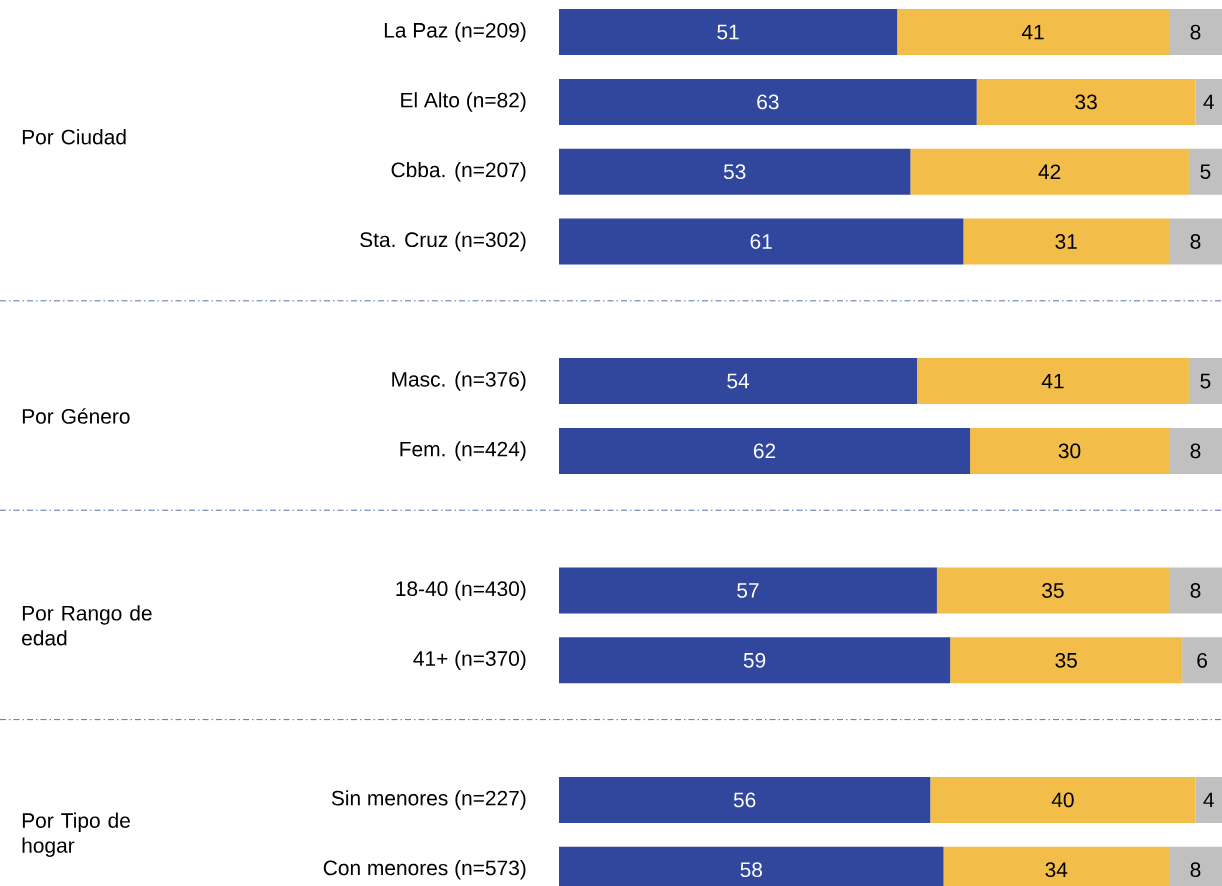 The height and width of the screenshot is (886, 1222). Describe the element at coordinates (428, 800) in the screenshot. I see `y-tick-label: Sin menores (n=227)` at that location.